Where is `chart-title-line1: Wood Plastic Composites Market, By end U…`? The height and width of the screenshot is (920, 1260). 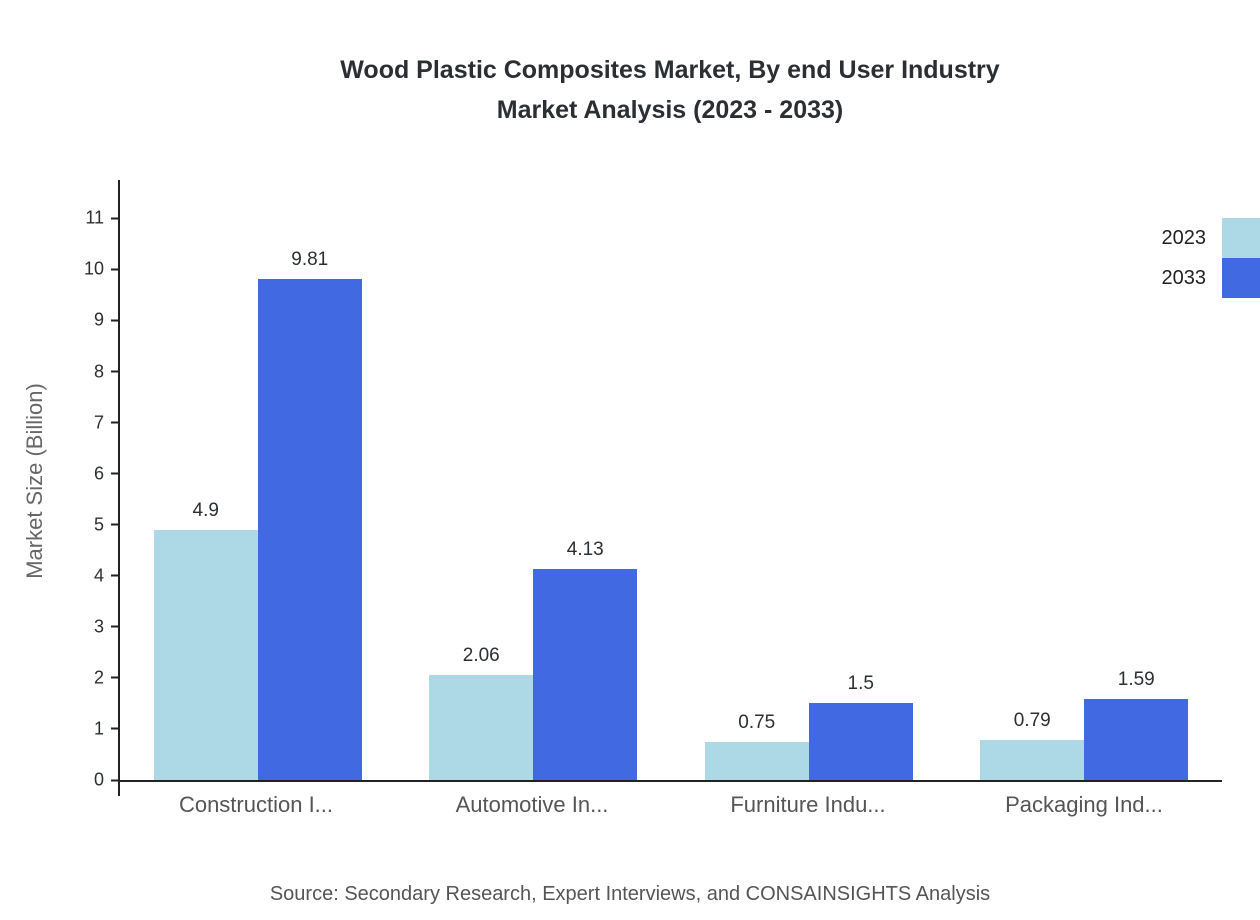
chart-title-line1: Wood Plastic Composites Market, By end U… is located at coordinates (670, 70).